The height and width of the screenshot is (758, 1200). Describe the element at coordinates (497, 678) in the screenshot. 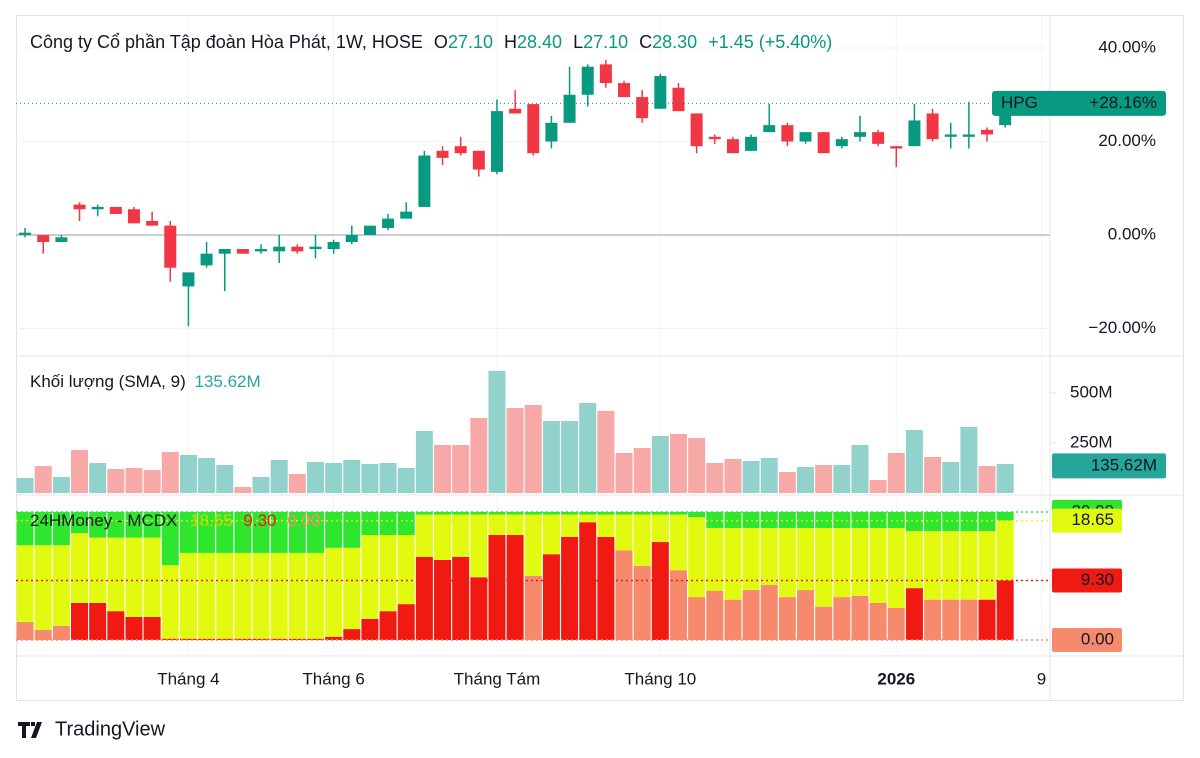

I see `x-tick-label: Tháng Tám` at that location.